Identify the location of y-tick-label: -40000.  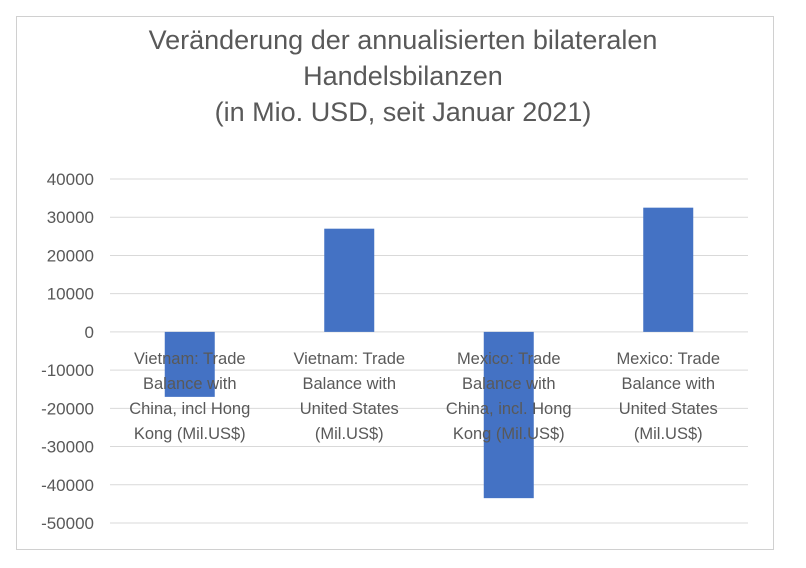
(67, 485).